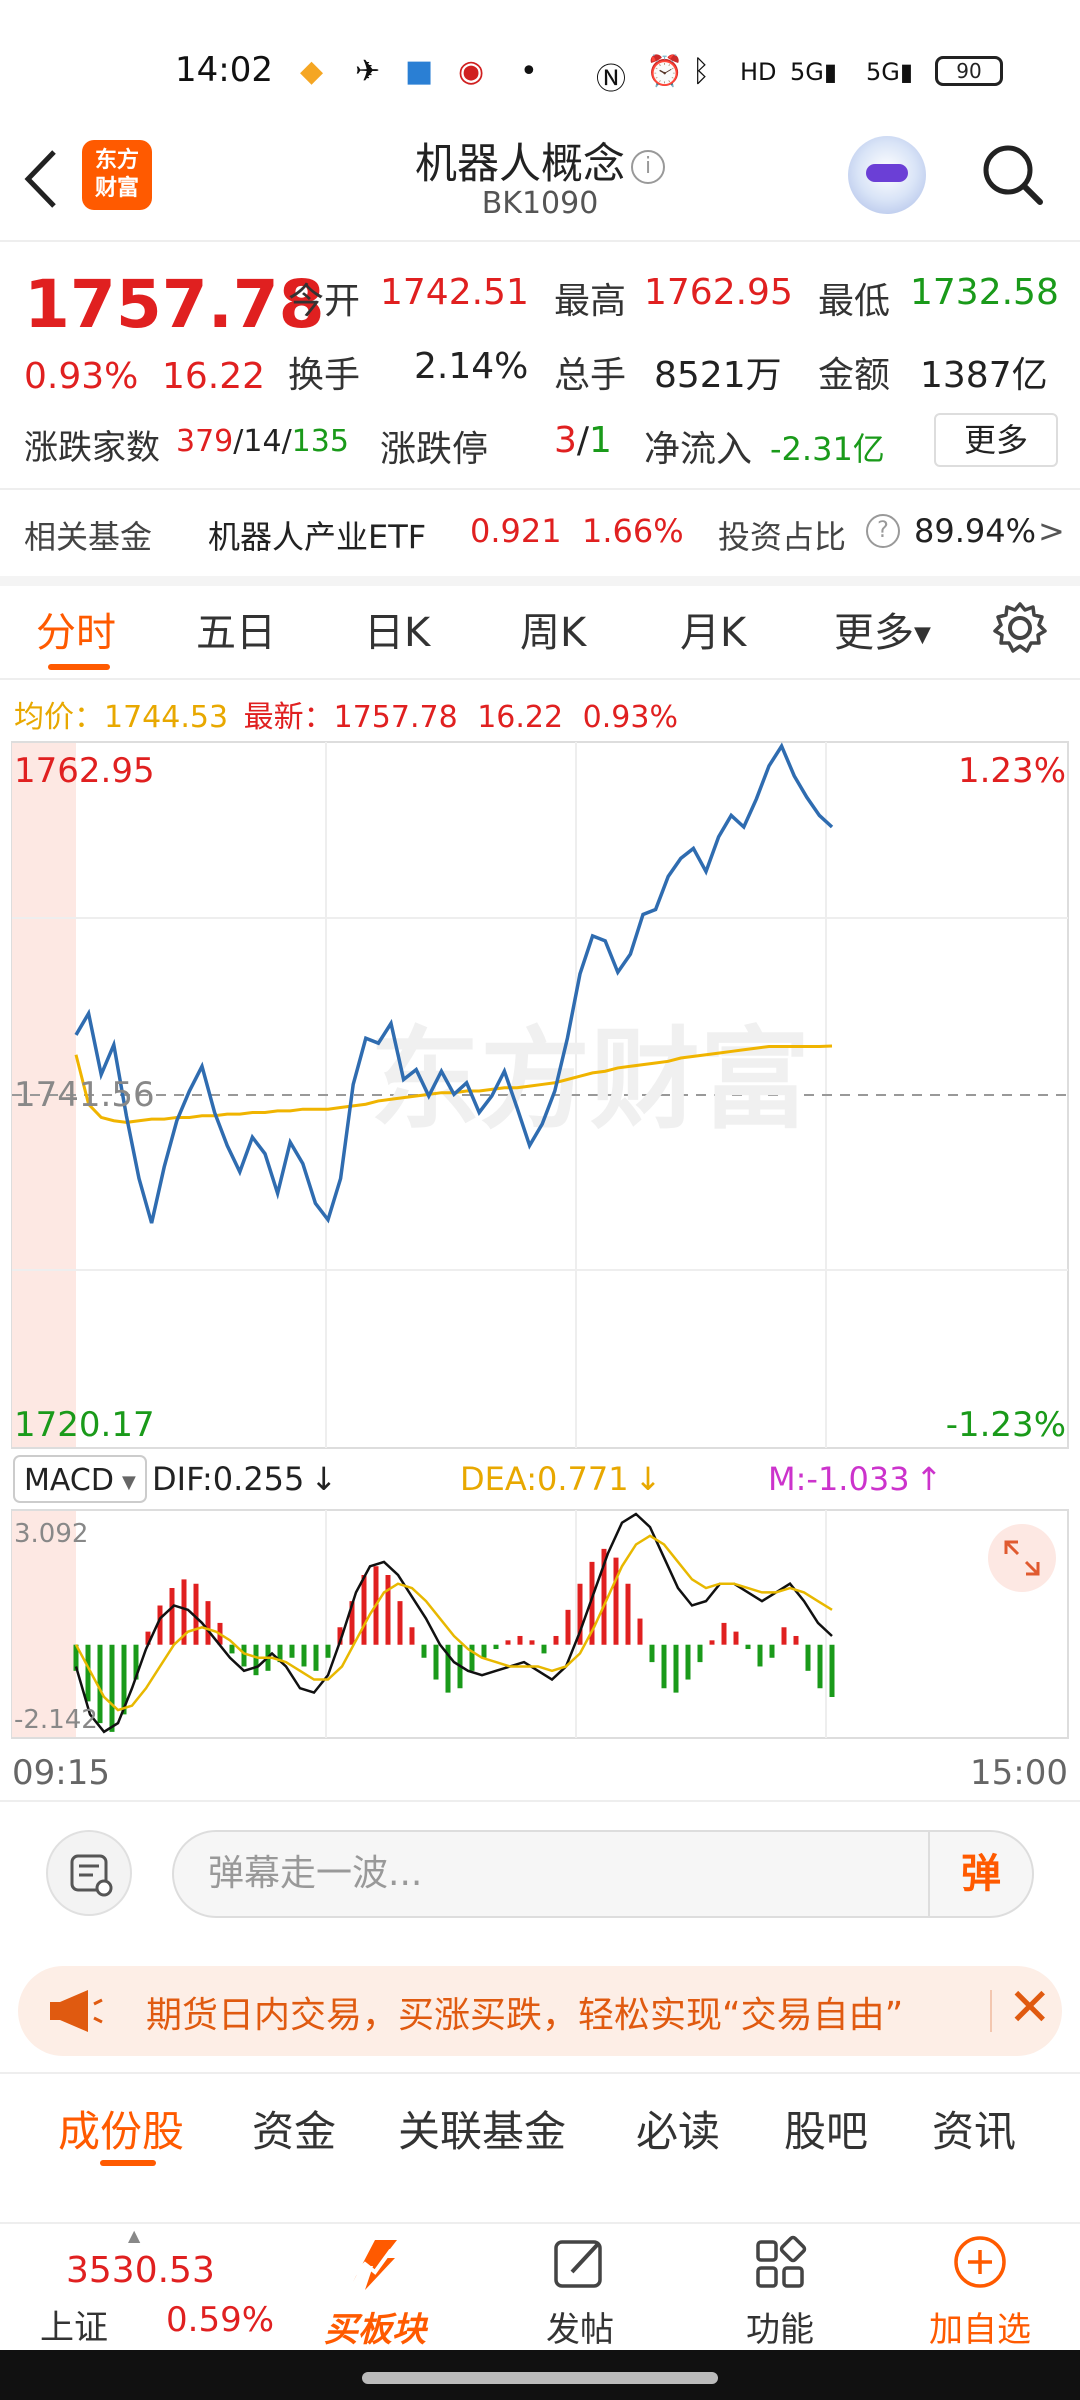 Image resolution: width=1080 pixels, height=2400 pixels. I want to click on more-quote-button: 更多, so click(996, 440).